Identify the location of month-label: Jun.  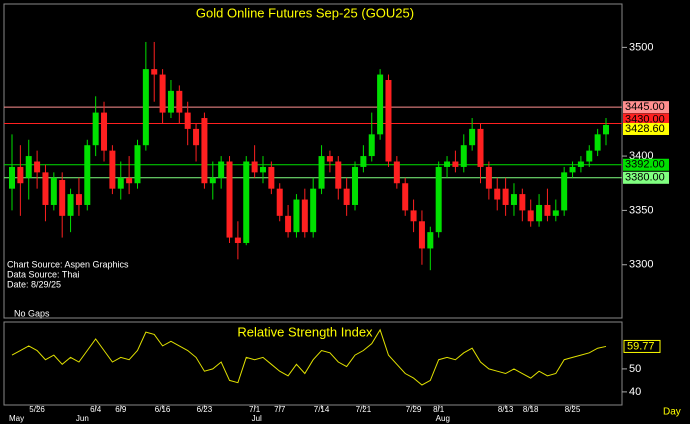
(82, 418).